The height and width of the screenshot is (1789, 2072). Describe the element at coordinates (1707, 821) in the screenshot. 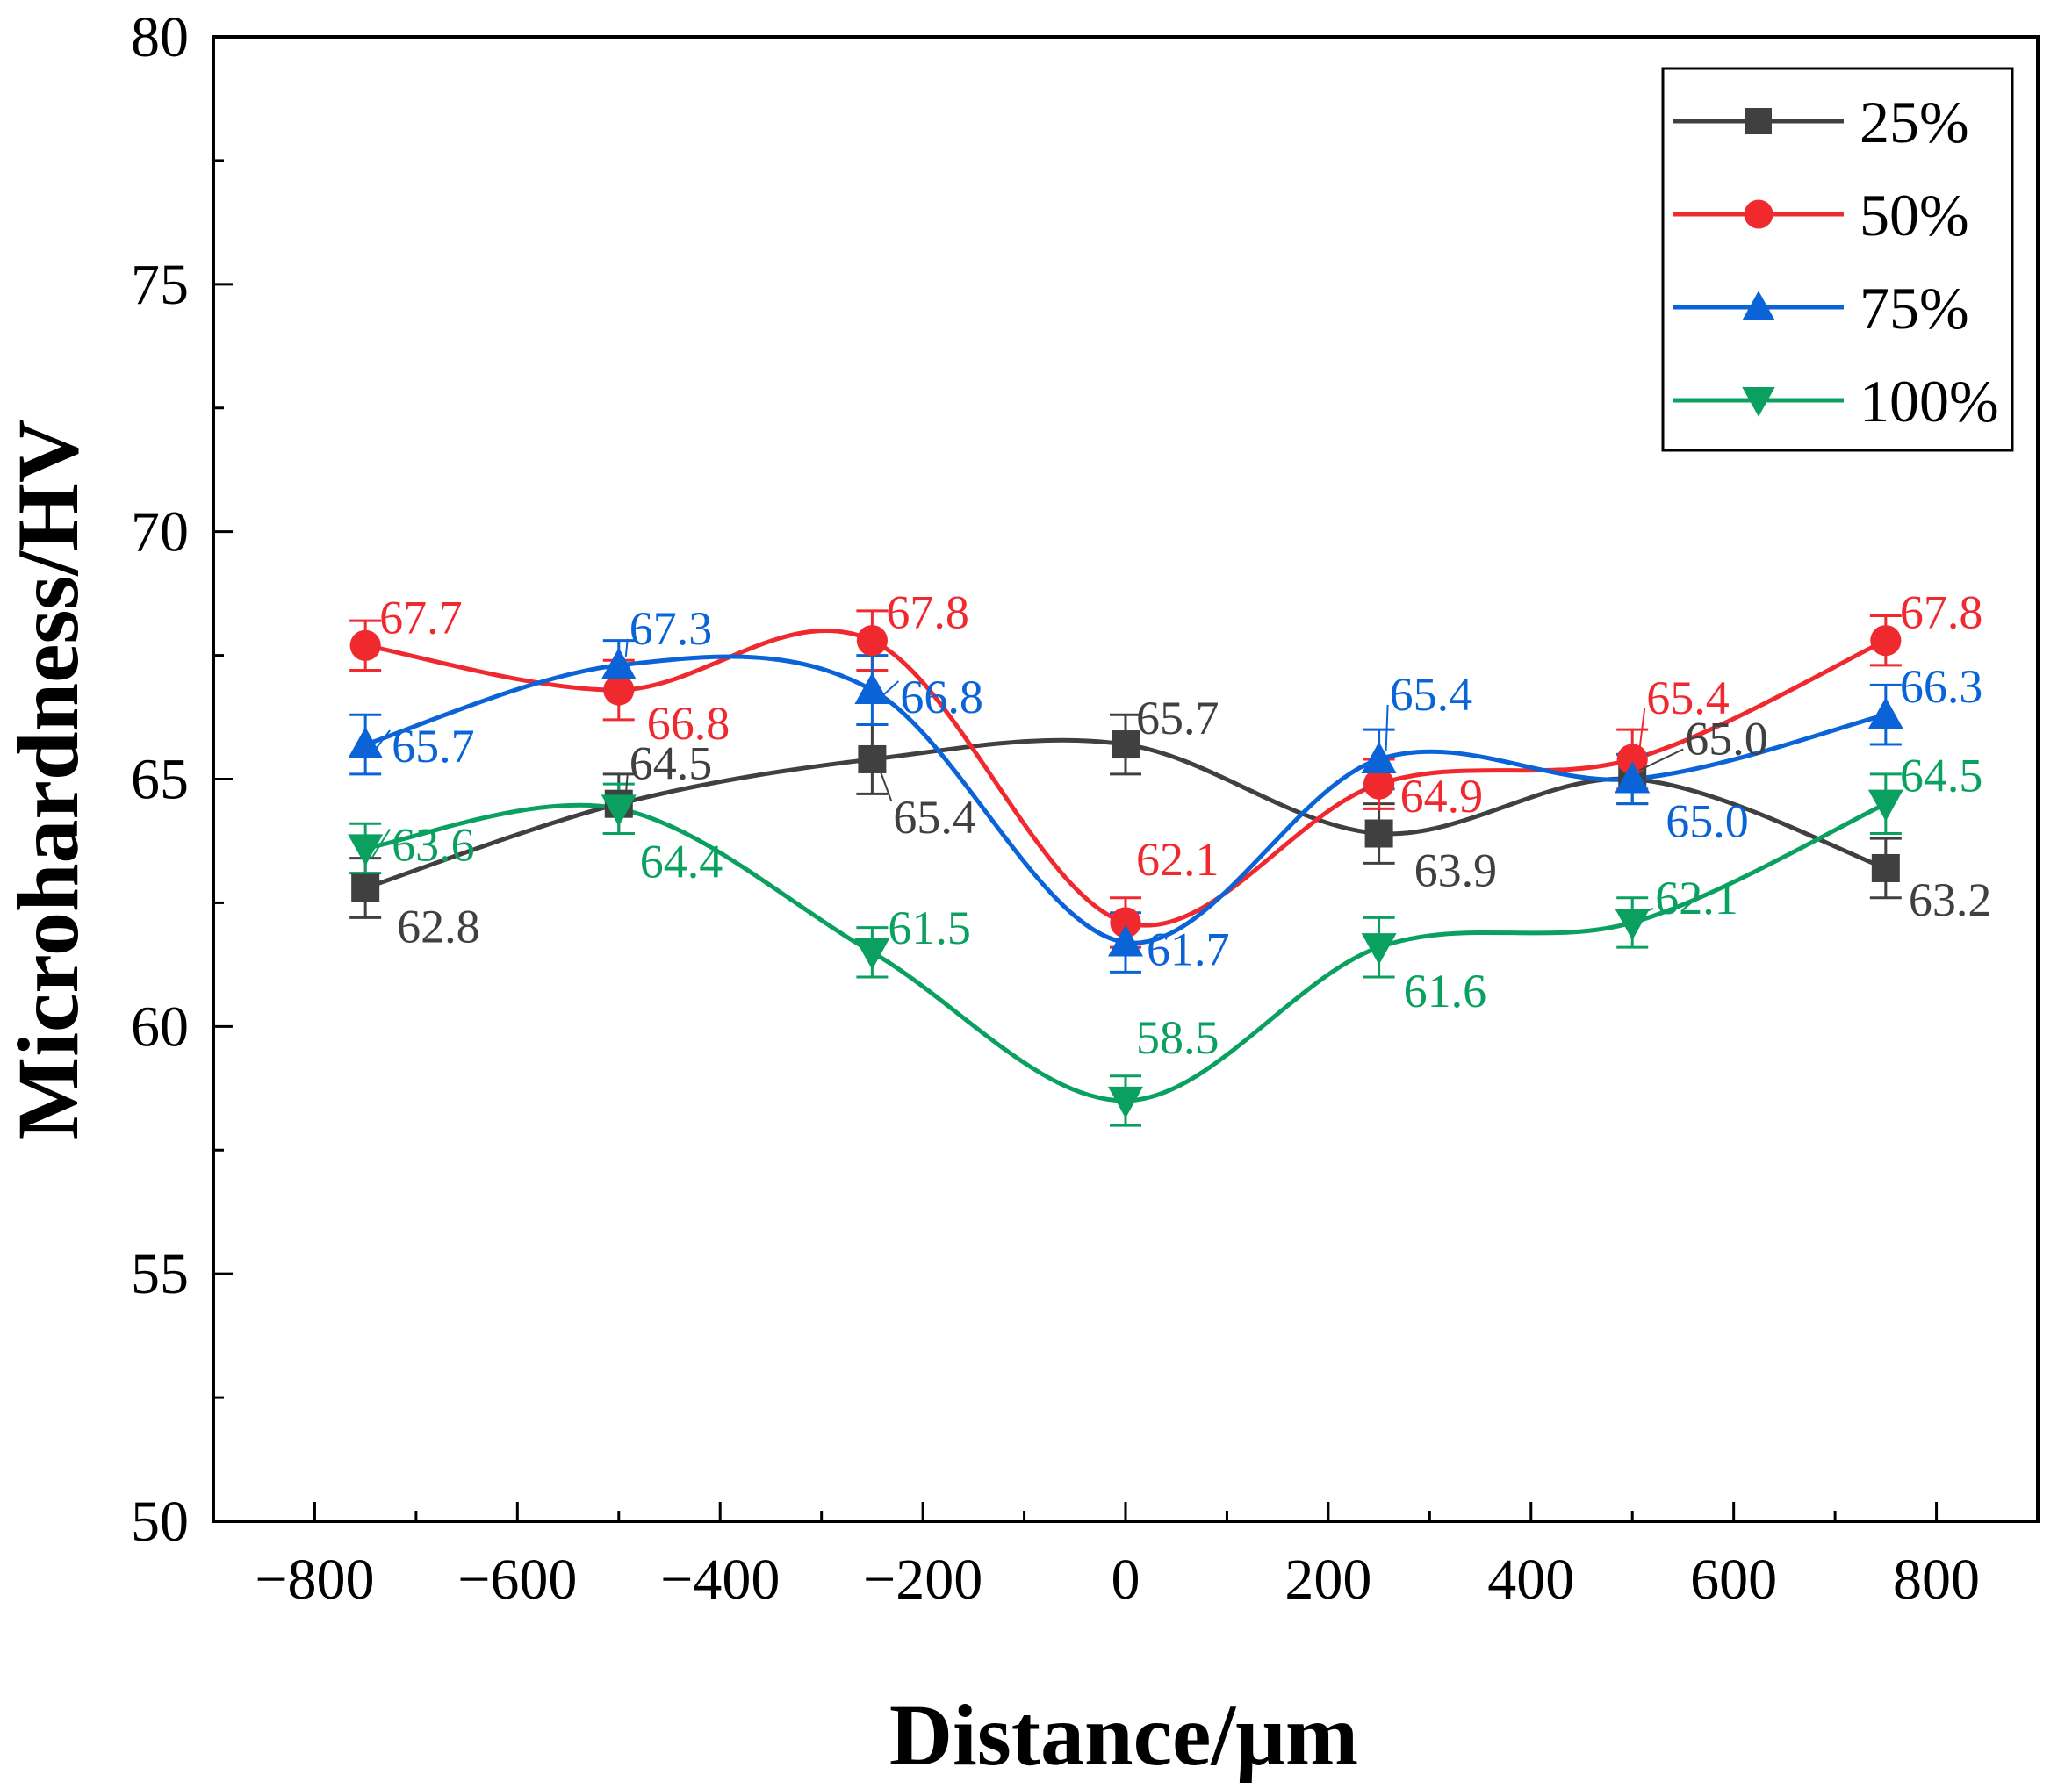

I see `data-label-75: 65.0` at that location.